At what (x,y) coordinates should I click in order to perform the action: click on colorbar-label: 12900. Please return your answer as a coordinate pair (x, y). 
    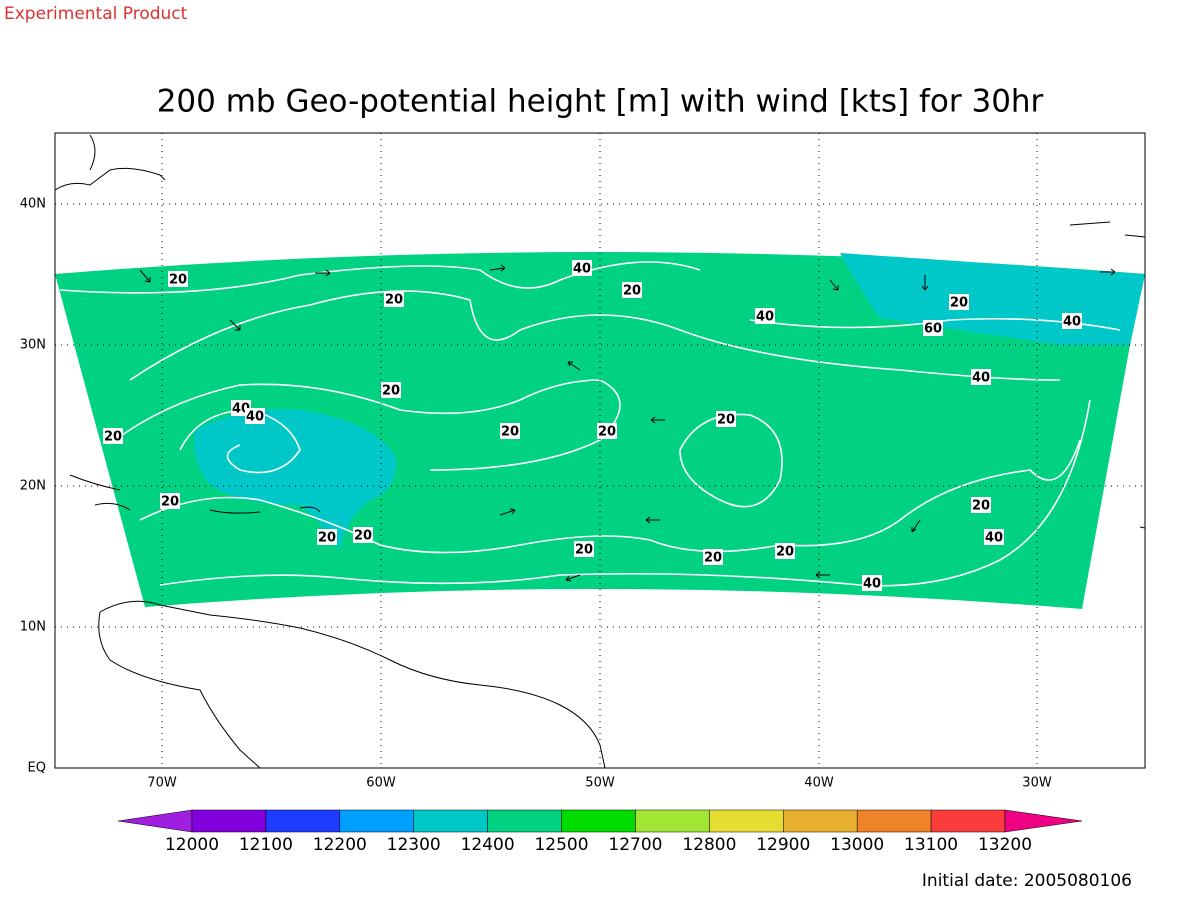
    Looking at the image, I should click on (783, 845).